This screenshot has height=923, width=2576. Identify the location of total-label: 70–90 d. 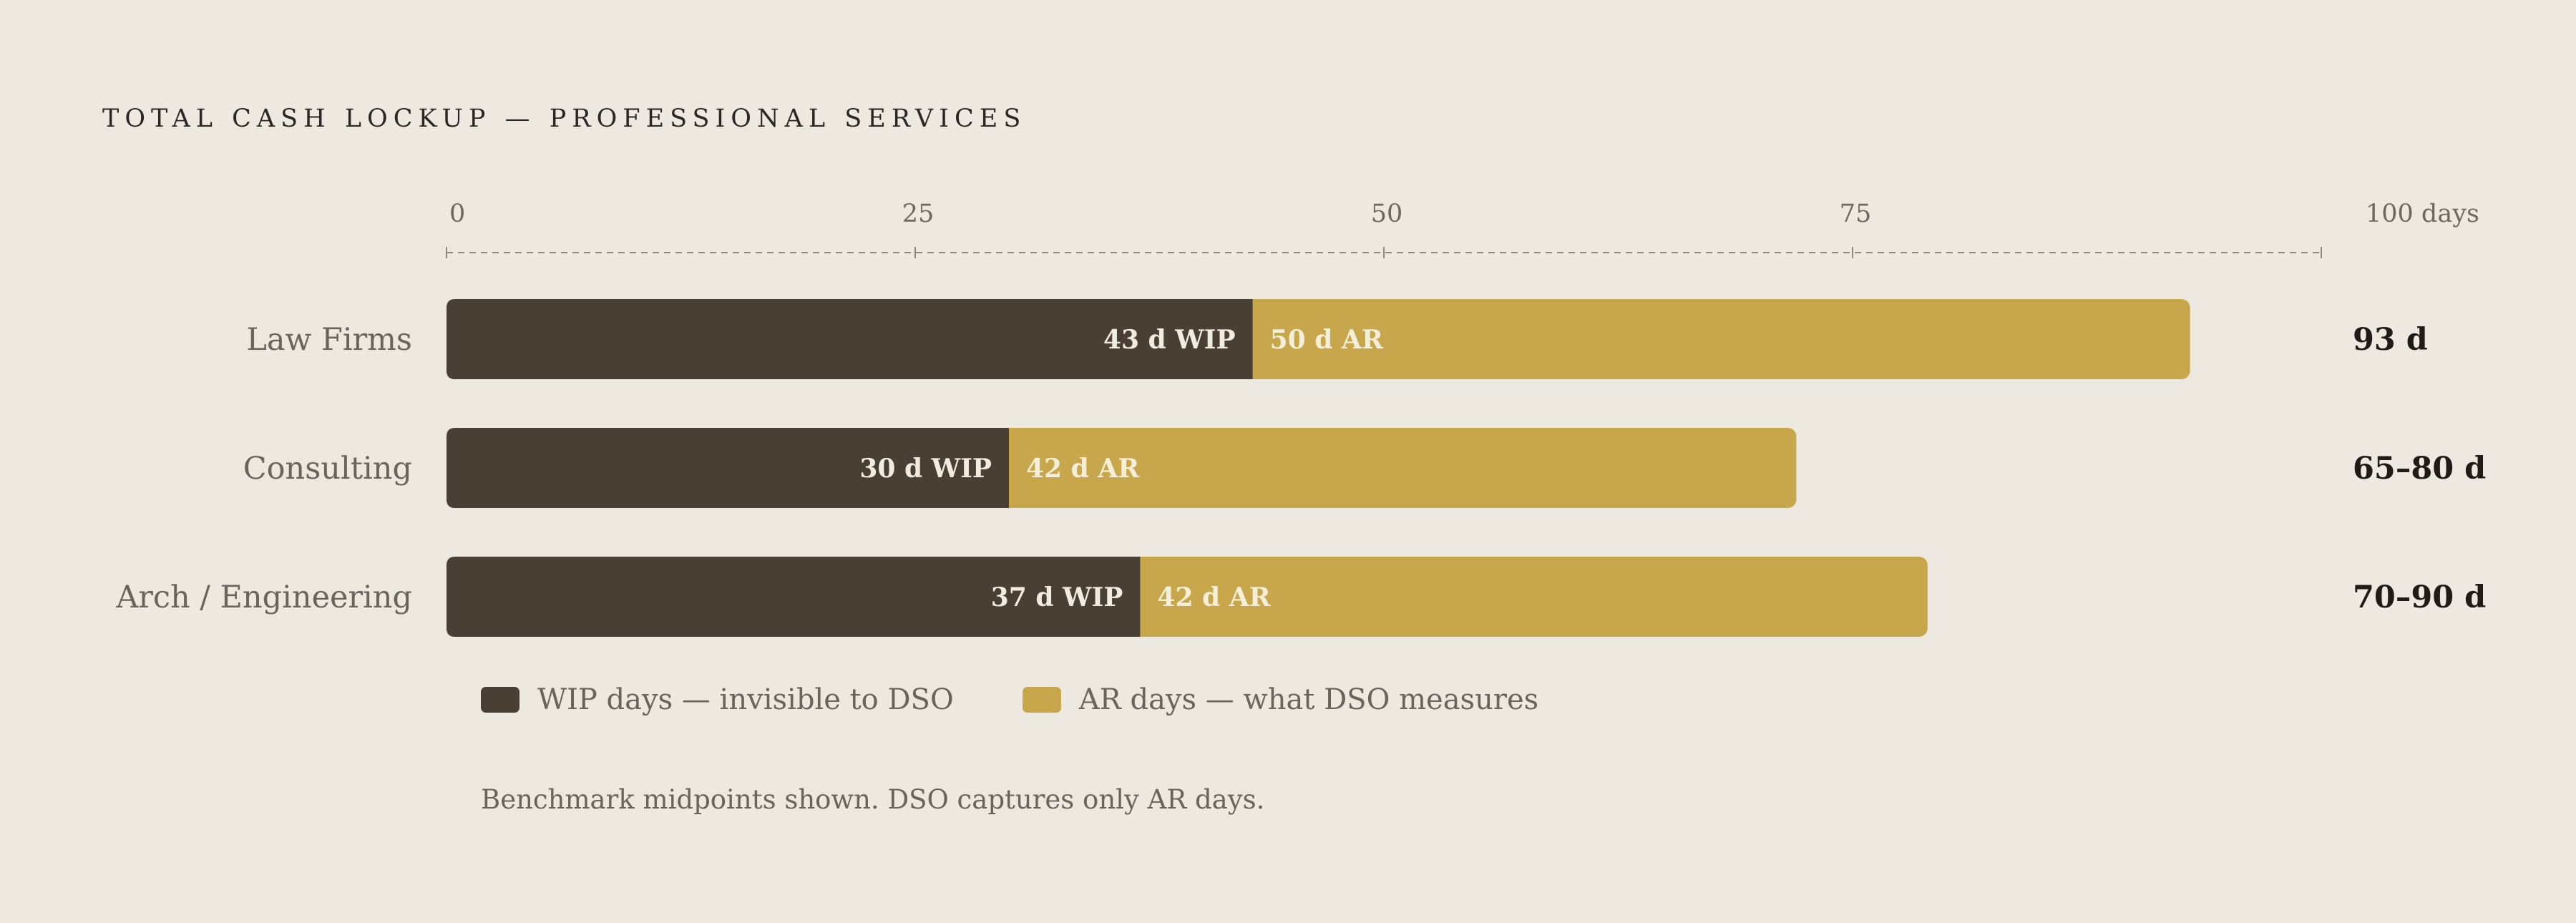
(2419, 597).